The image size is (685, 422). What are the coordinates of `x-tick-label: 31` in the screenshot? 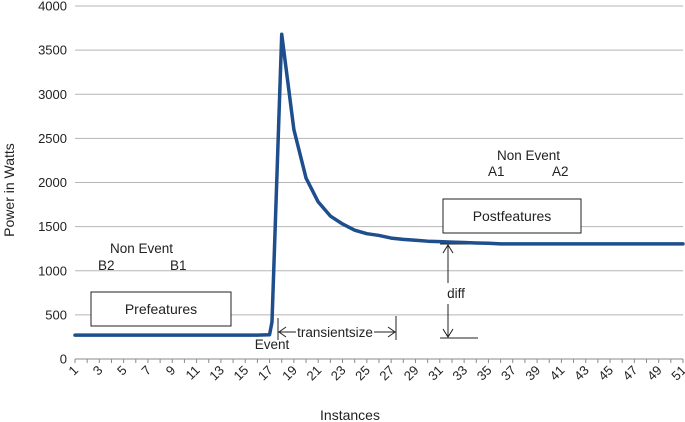 It's located at (435, 373).